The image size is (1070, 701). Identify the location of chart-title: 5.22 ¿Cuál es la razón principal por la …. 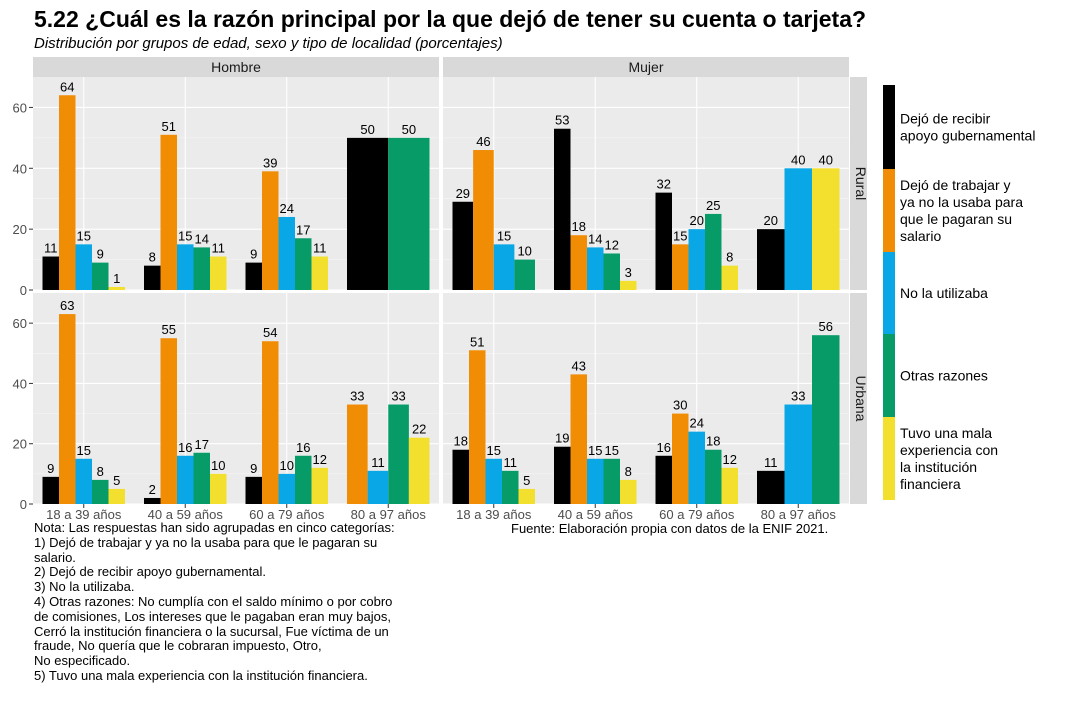
(450, 19).